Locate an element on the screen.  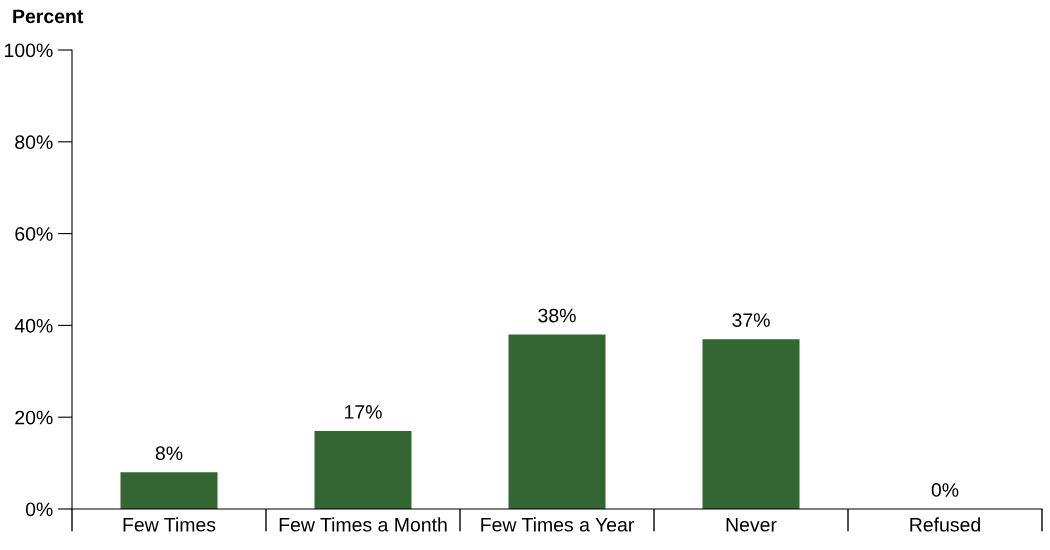
x-tick-label: Never is located at coordinates (751, 525).